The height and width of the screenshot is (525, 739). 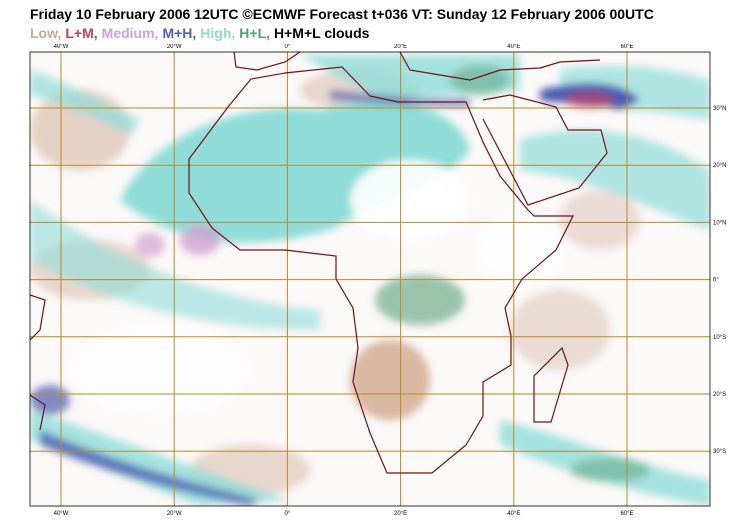 What do you see at coordinates (179, 33) in the screenshot?
I see `legend-item: M+H,` at bounding box center [179, 33].